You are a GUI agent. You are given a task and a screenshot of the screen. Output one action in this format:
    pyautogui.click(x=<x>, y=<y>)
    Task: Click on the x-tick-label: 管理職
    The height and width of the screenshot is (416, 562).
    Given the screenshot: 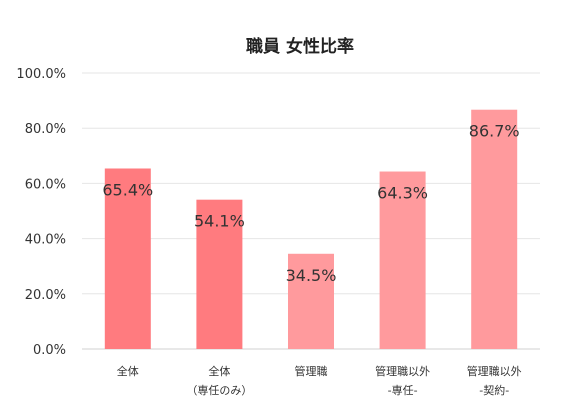 What is the action you would take?
    pyautogui.click(x=311, y=371)
    